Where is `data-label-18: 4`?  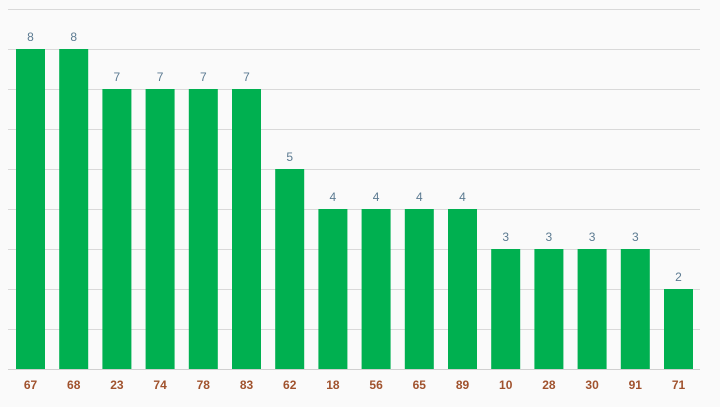
data-label-18: 4 is located at coordinates (333, 197).